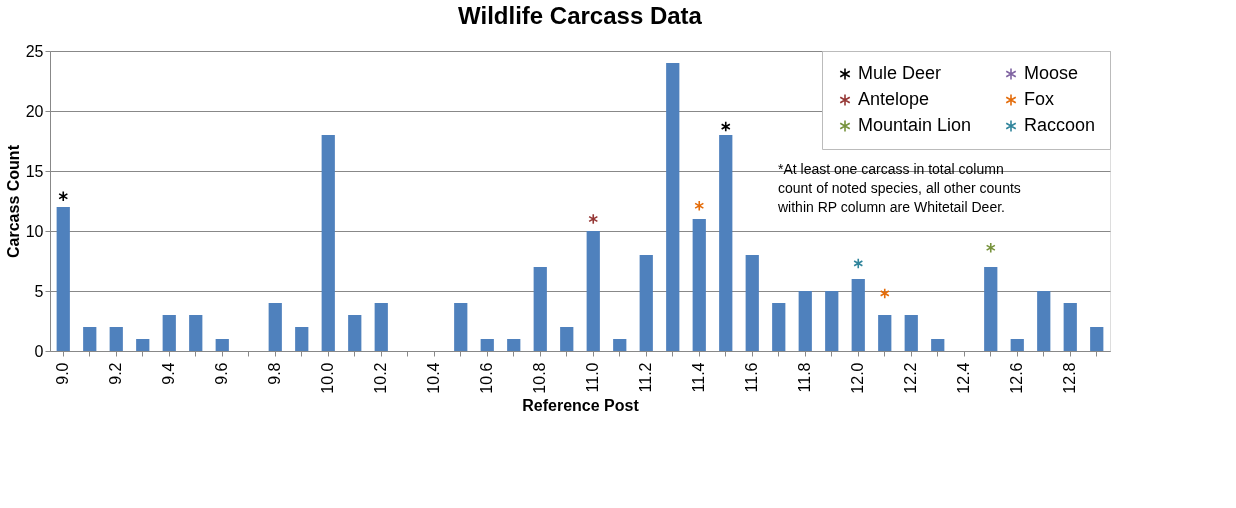 The image size is (1236, 508). I want to click on legend-label: Raccoon, so click(1060, 125).